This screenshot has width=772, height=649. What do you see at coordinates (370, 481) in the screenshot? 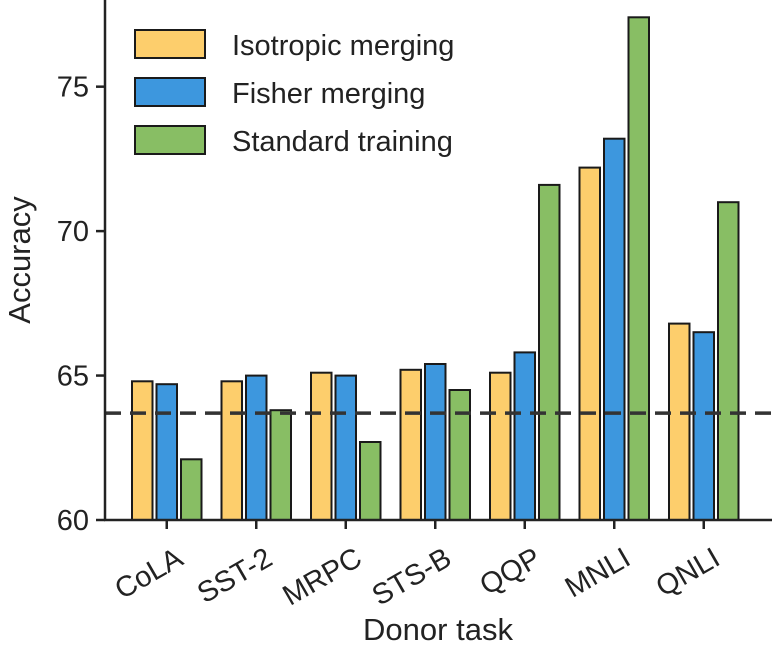
I see `bar-mrpc-standard-training` at bounding box center [370, 481].